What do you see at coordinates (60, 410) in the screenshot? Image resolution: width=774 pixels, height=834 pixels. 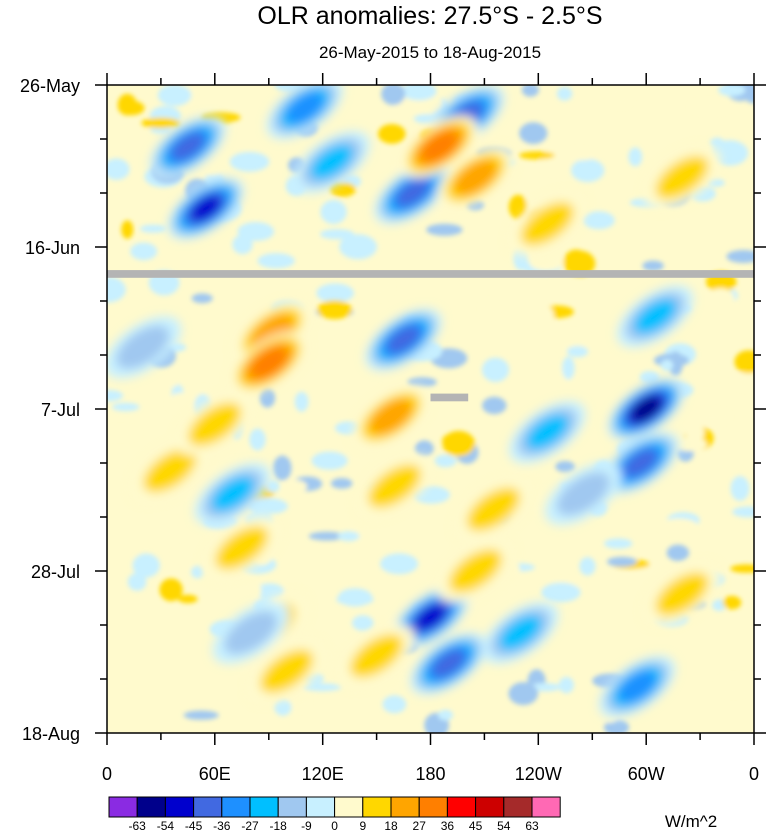 I see `y-tick-label: 7-Jul` at bounding box center [60, 410].